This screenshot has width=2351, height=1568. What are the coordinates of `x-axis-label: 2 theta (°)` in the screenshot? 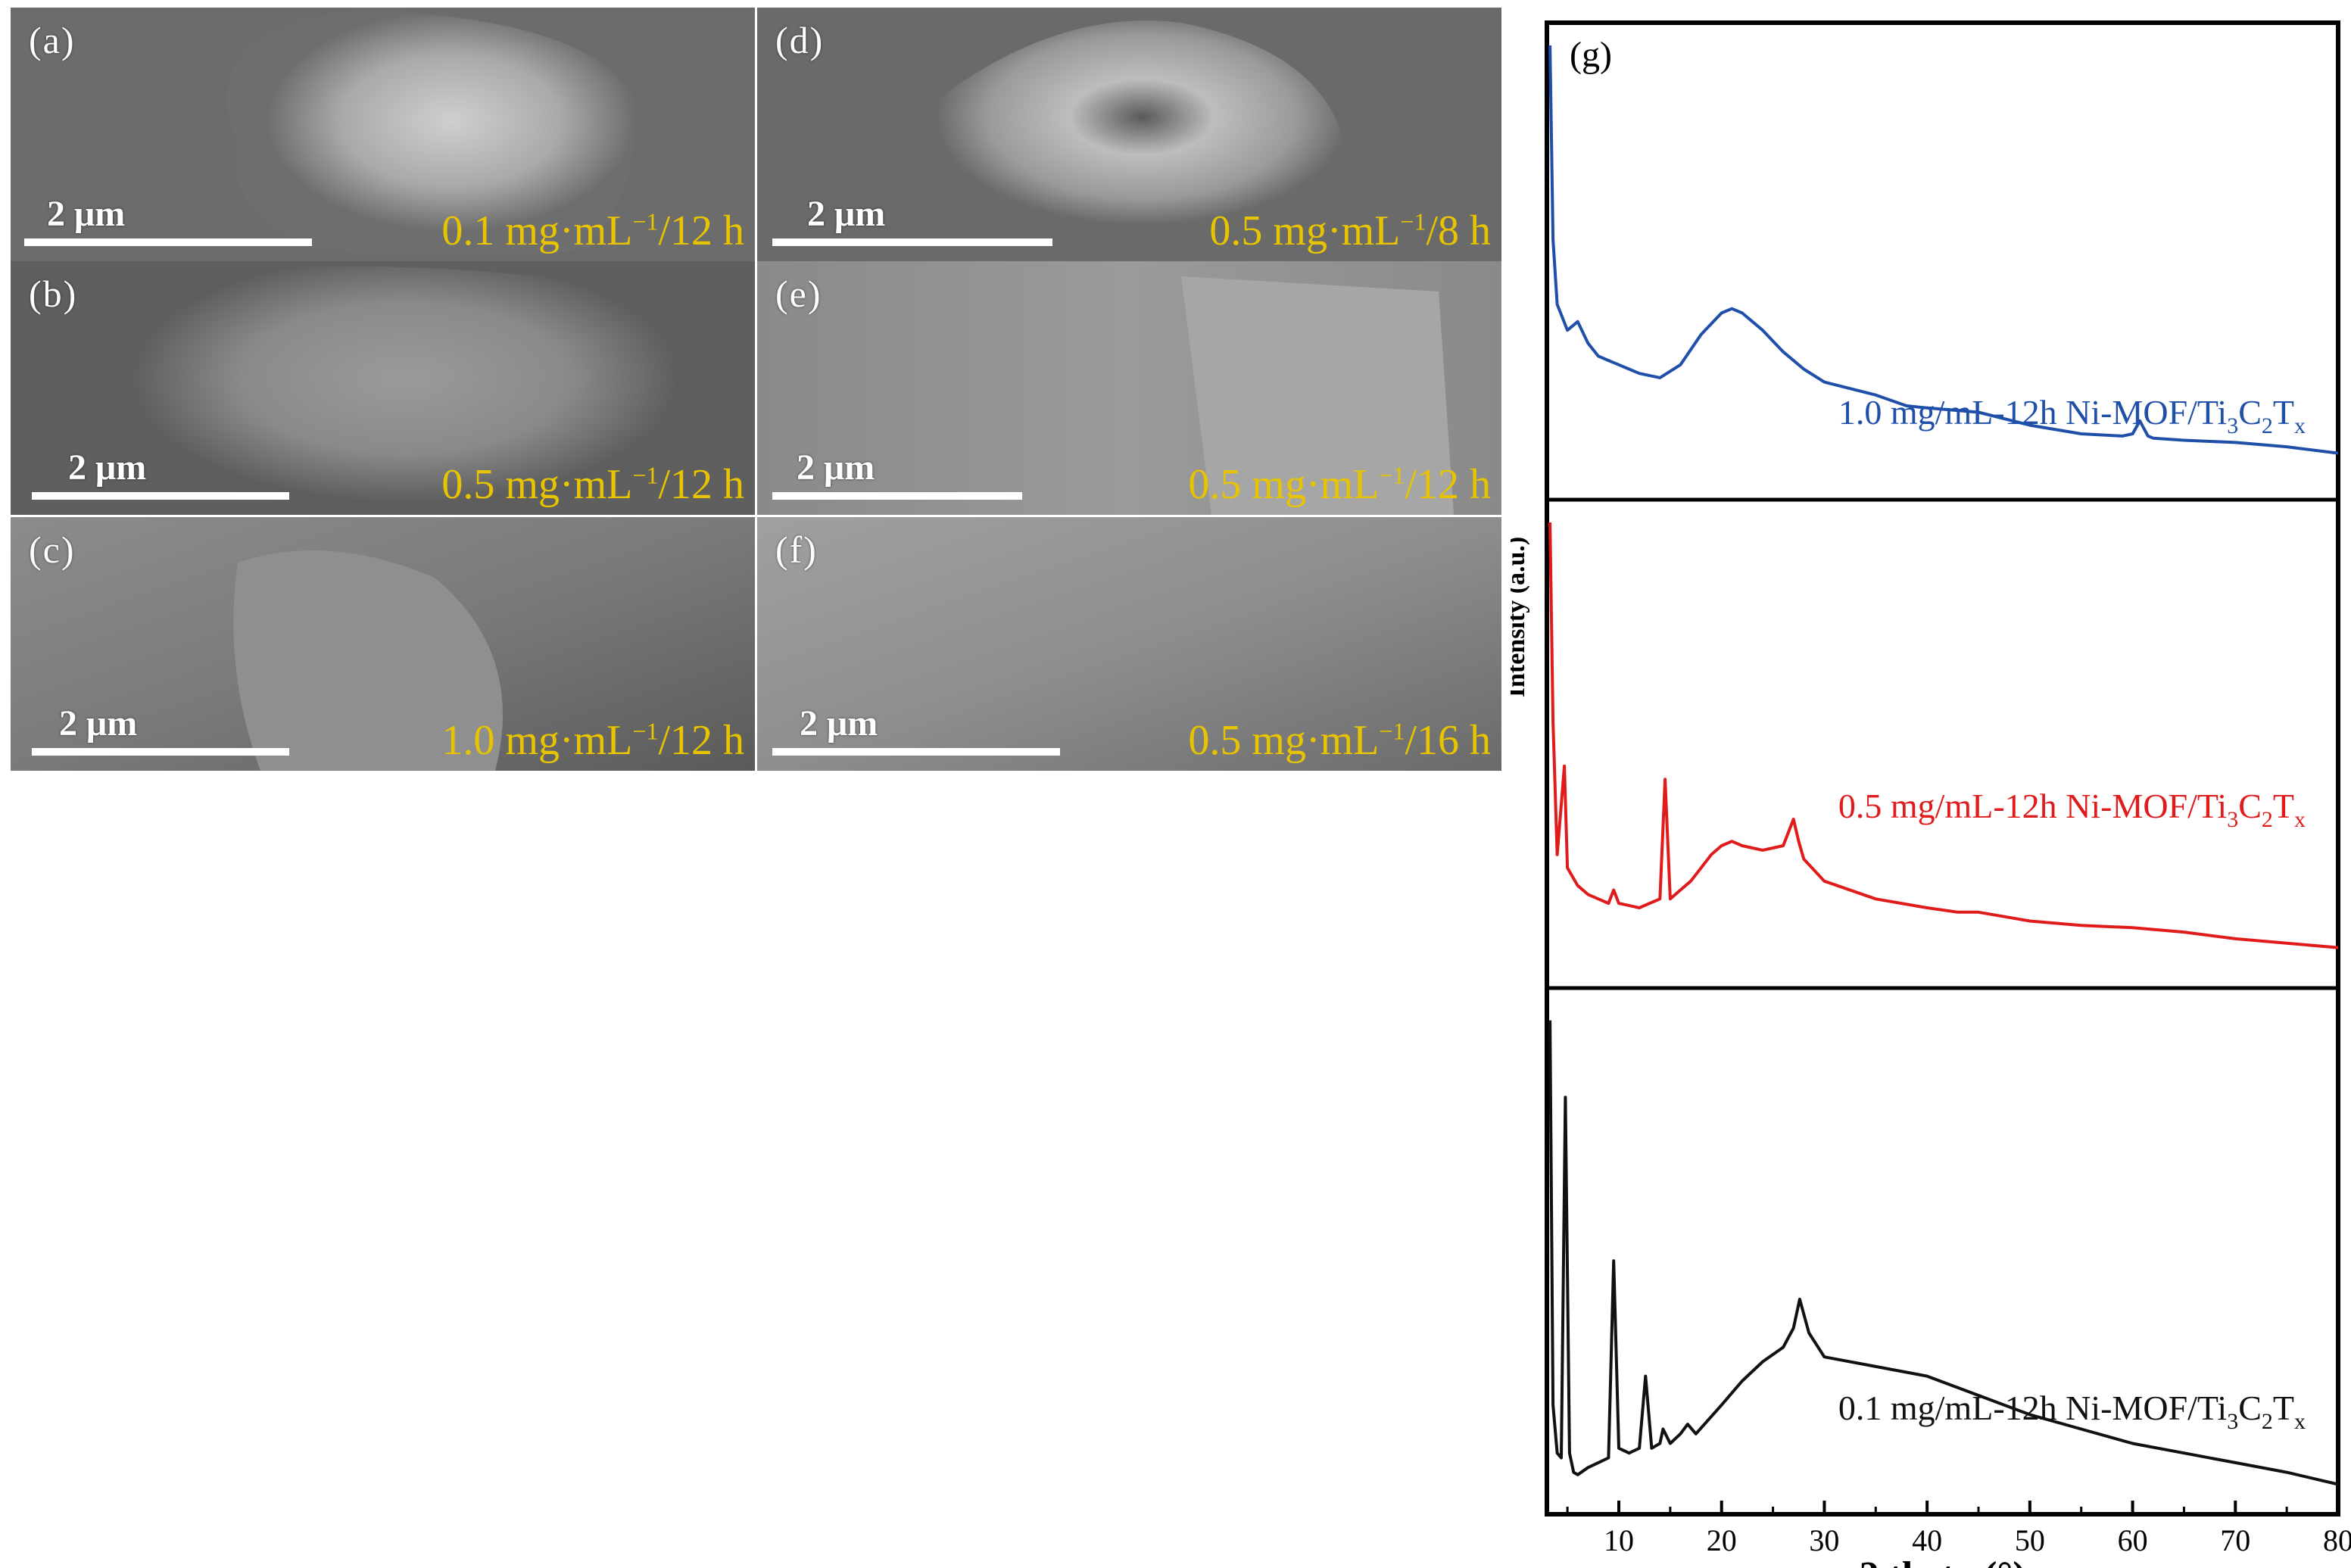 It's located at (1942, 1561).